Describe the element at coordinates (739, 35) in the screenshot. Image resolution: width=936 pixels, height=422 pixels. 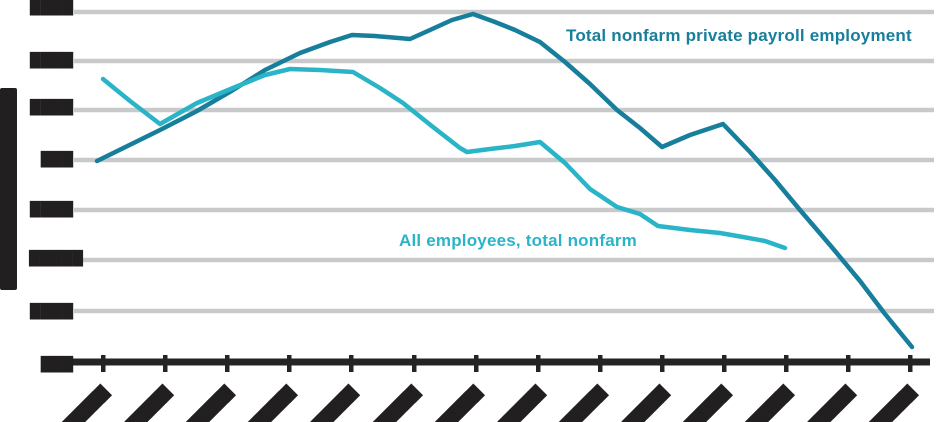
I see `series-label-total-nonfarm-private-payroll: Total nonfarm private payroll employment` at that location.